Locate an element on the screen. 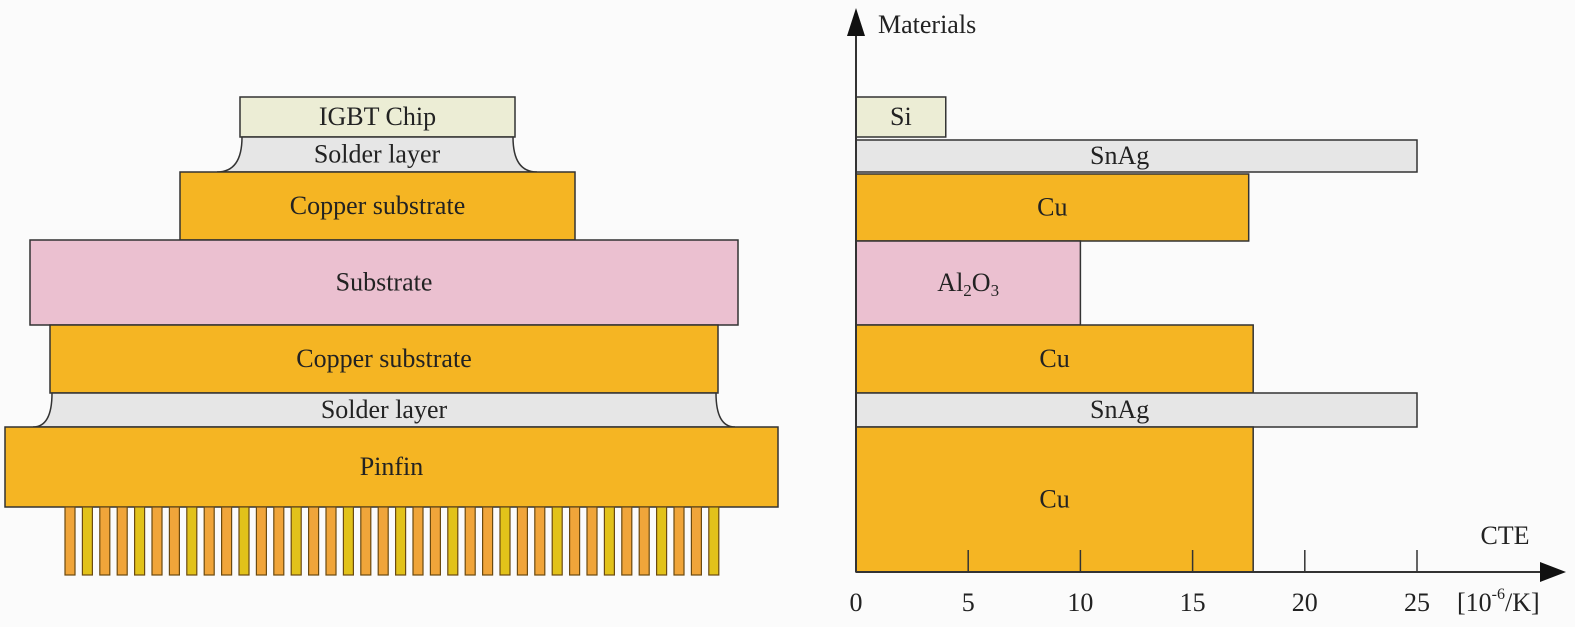  layer-label: Pinfin is located at coordinates (392, 466).